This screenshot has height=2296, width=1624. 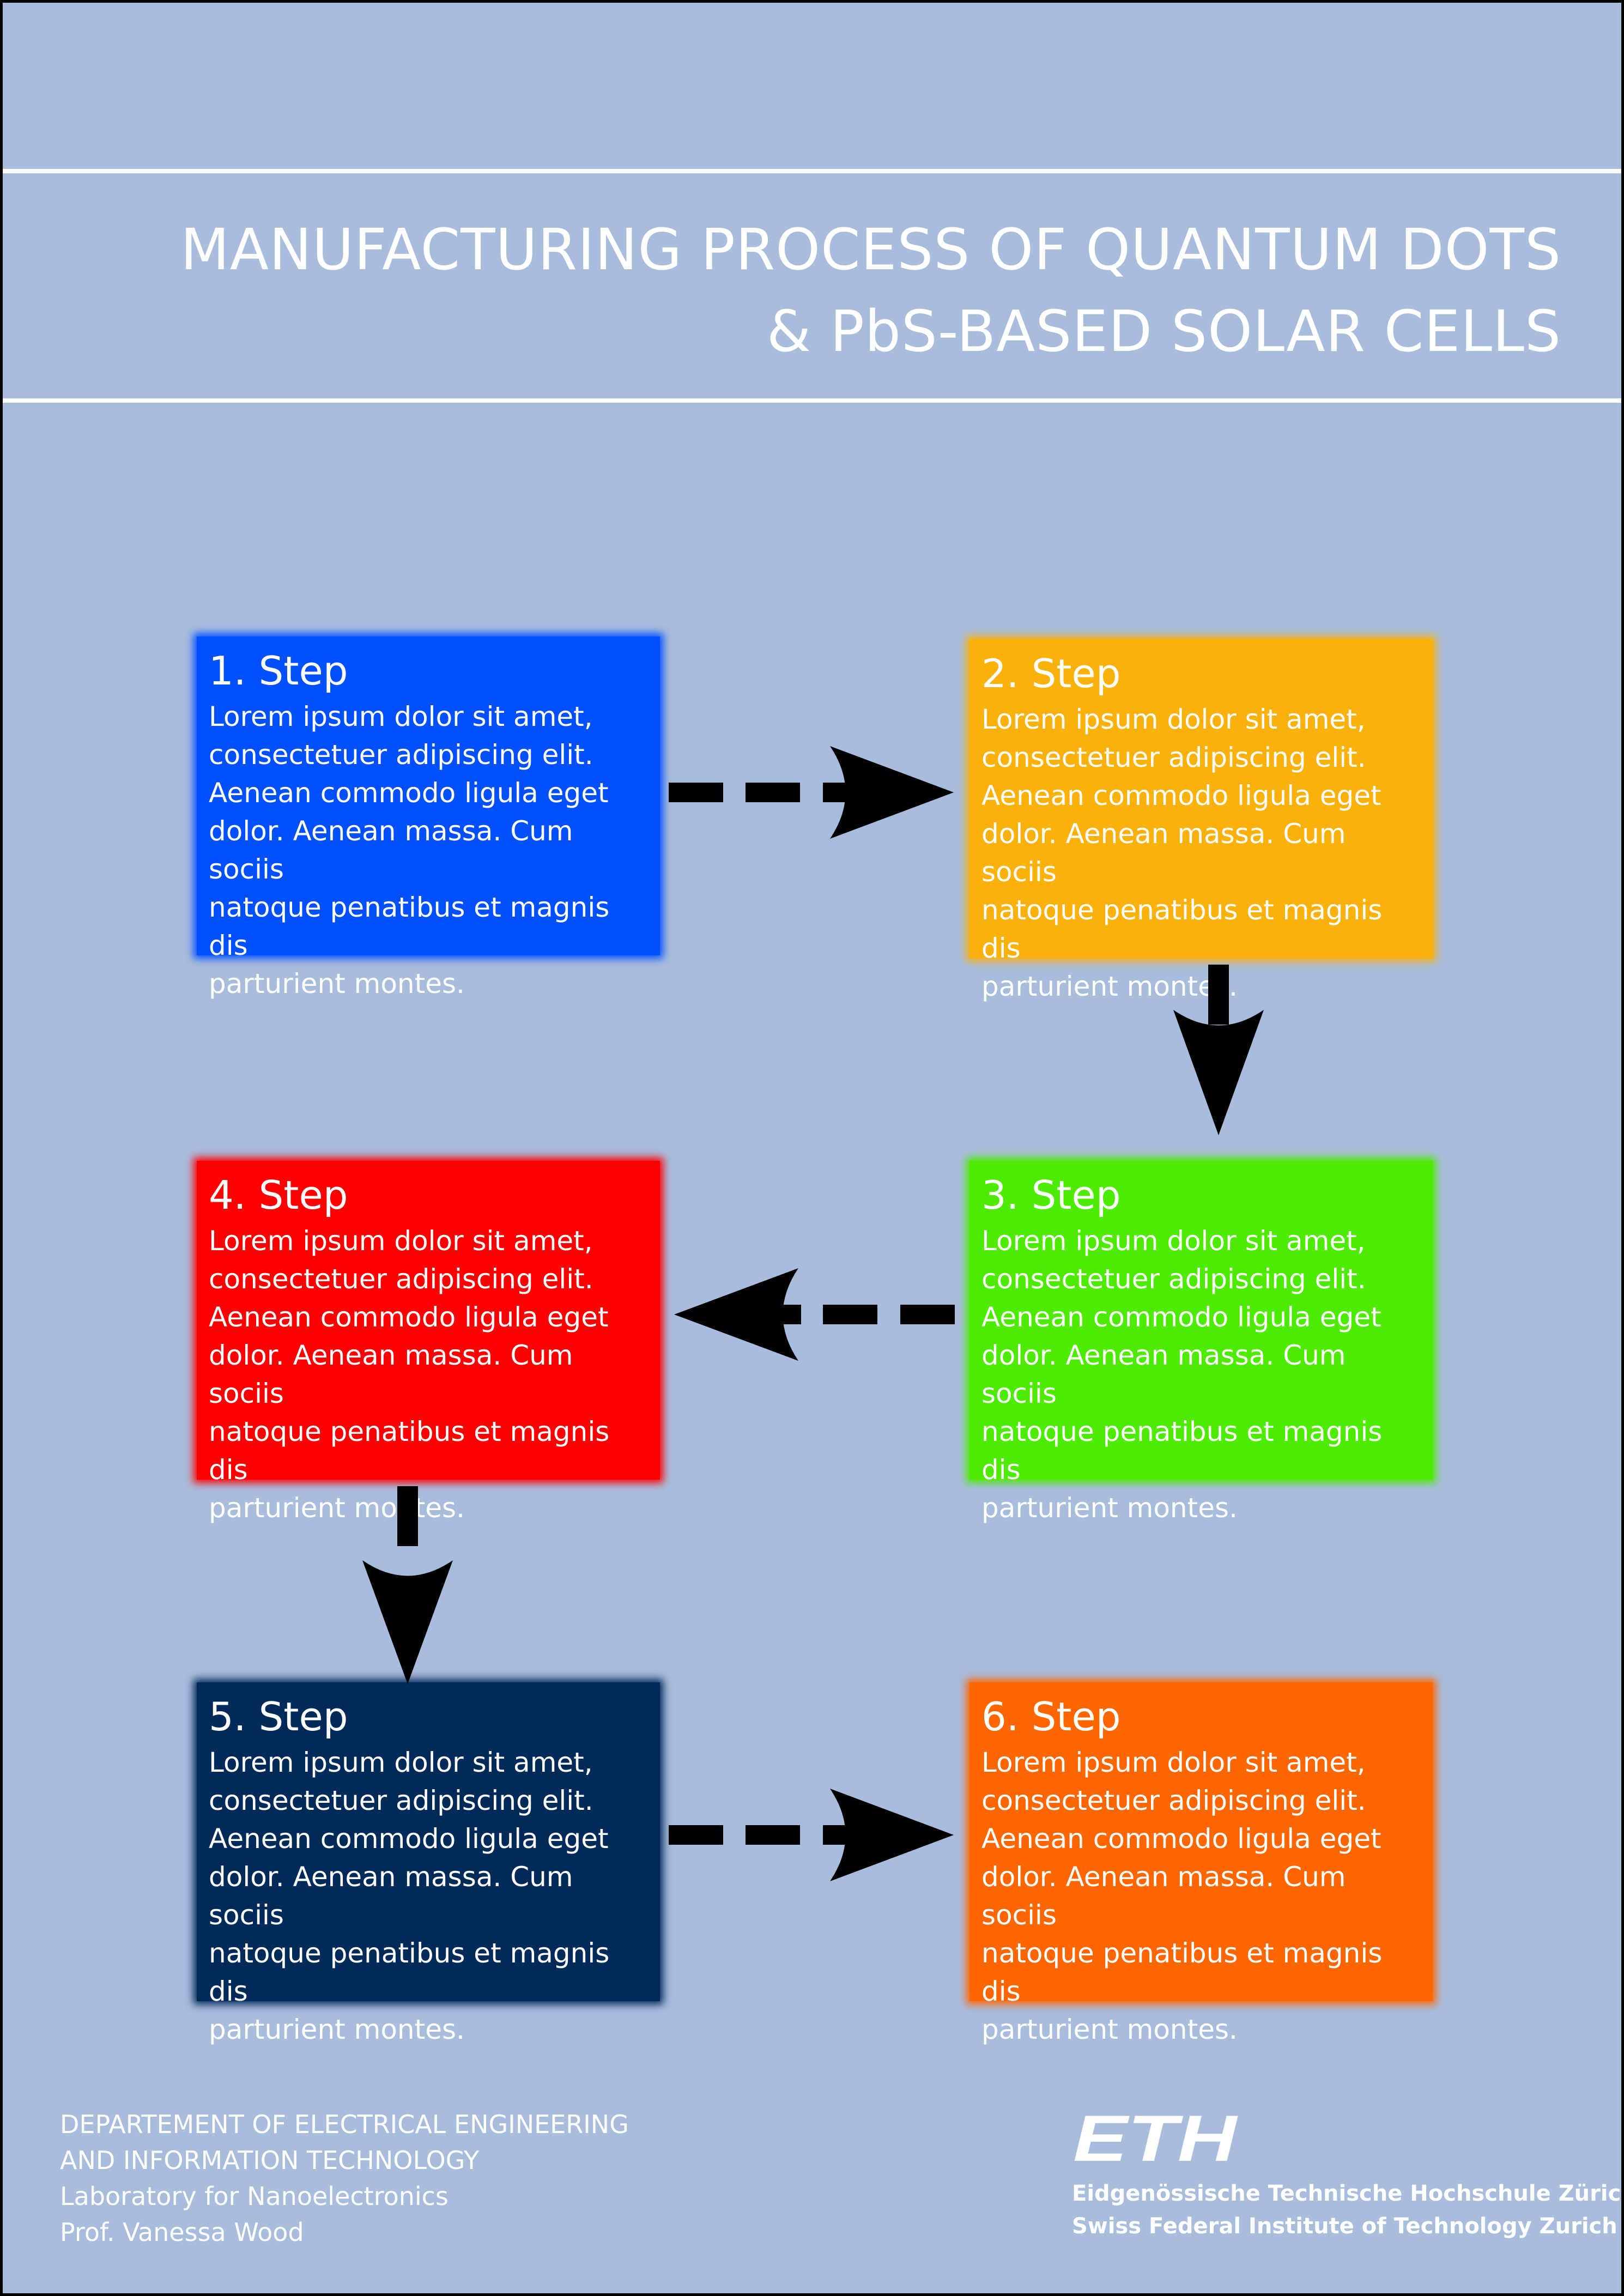 I want to click on arrow-step3-to-step4, so click(x=814, y=1314).